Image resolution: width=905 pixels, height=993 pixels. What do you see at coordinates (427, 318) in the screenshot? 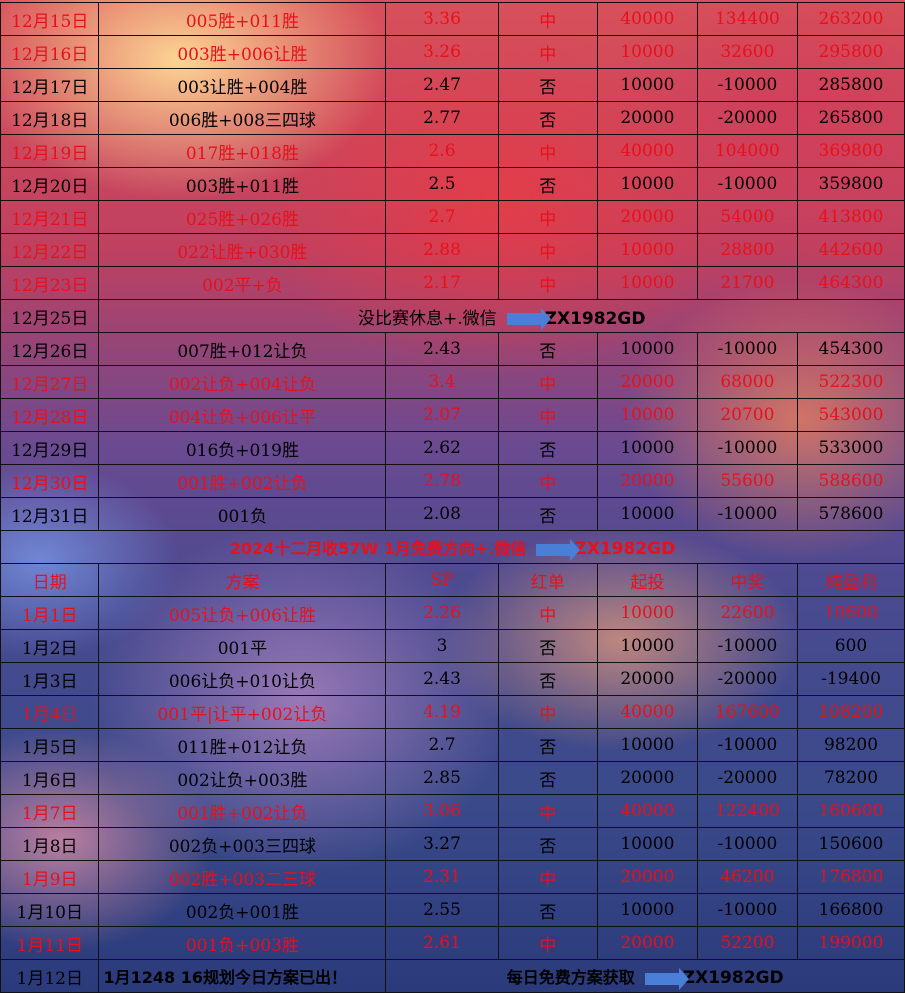
I see `rest-text: 没比赛休息+.微信` at bounding box center [427, 318].